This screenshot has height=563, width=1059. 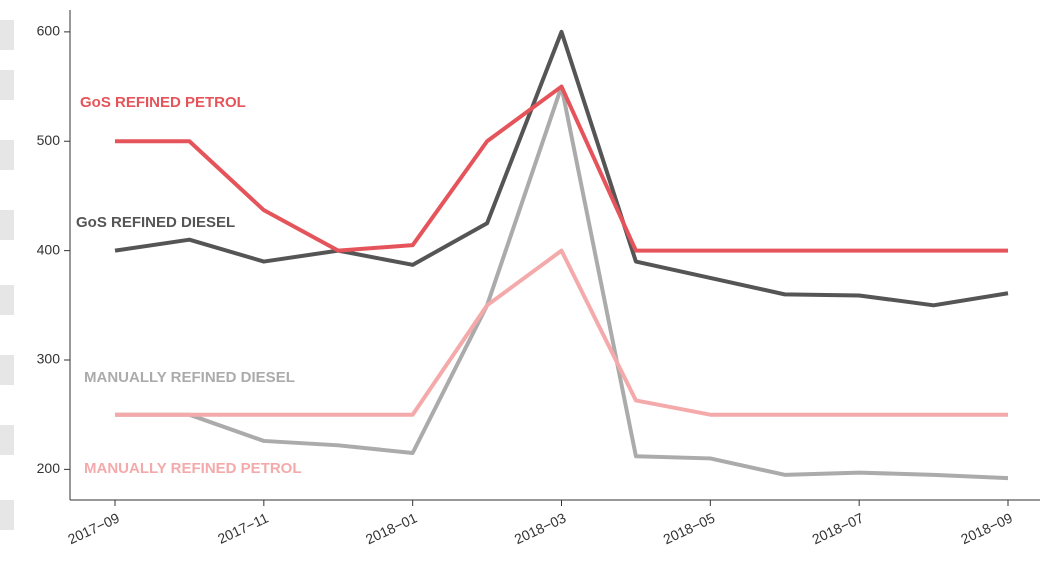 I want to click on x-tick-label: 2018−07, so click(x=837, y=528).